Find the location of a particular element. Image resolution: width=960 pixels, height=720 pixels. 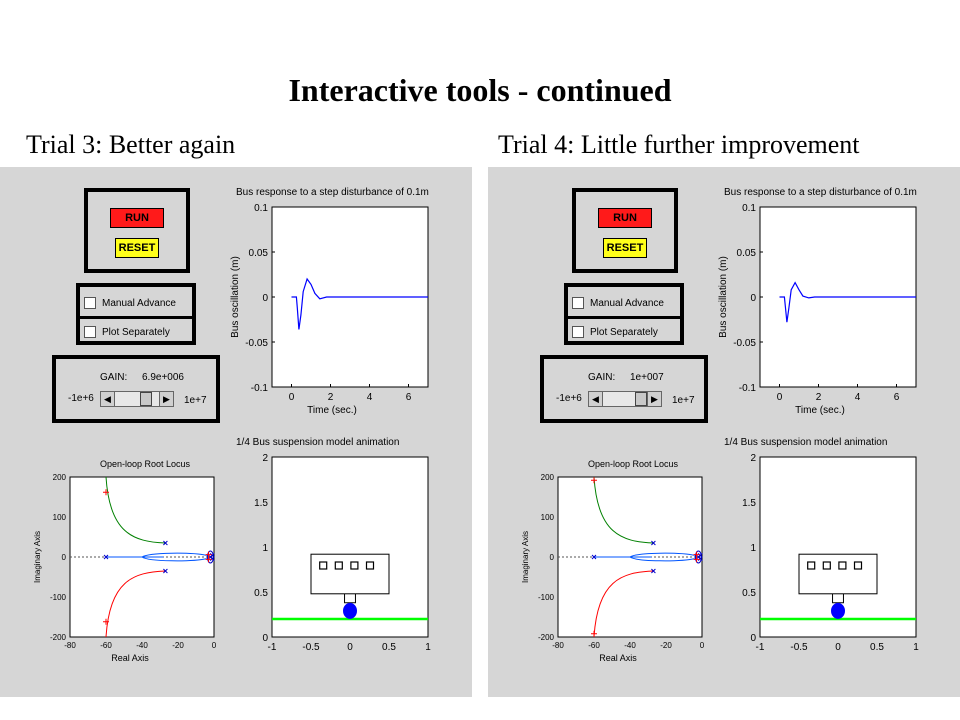

bus-oscillation-line is located at coordinates (847, 302).